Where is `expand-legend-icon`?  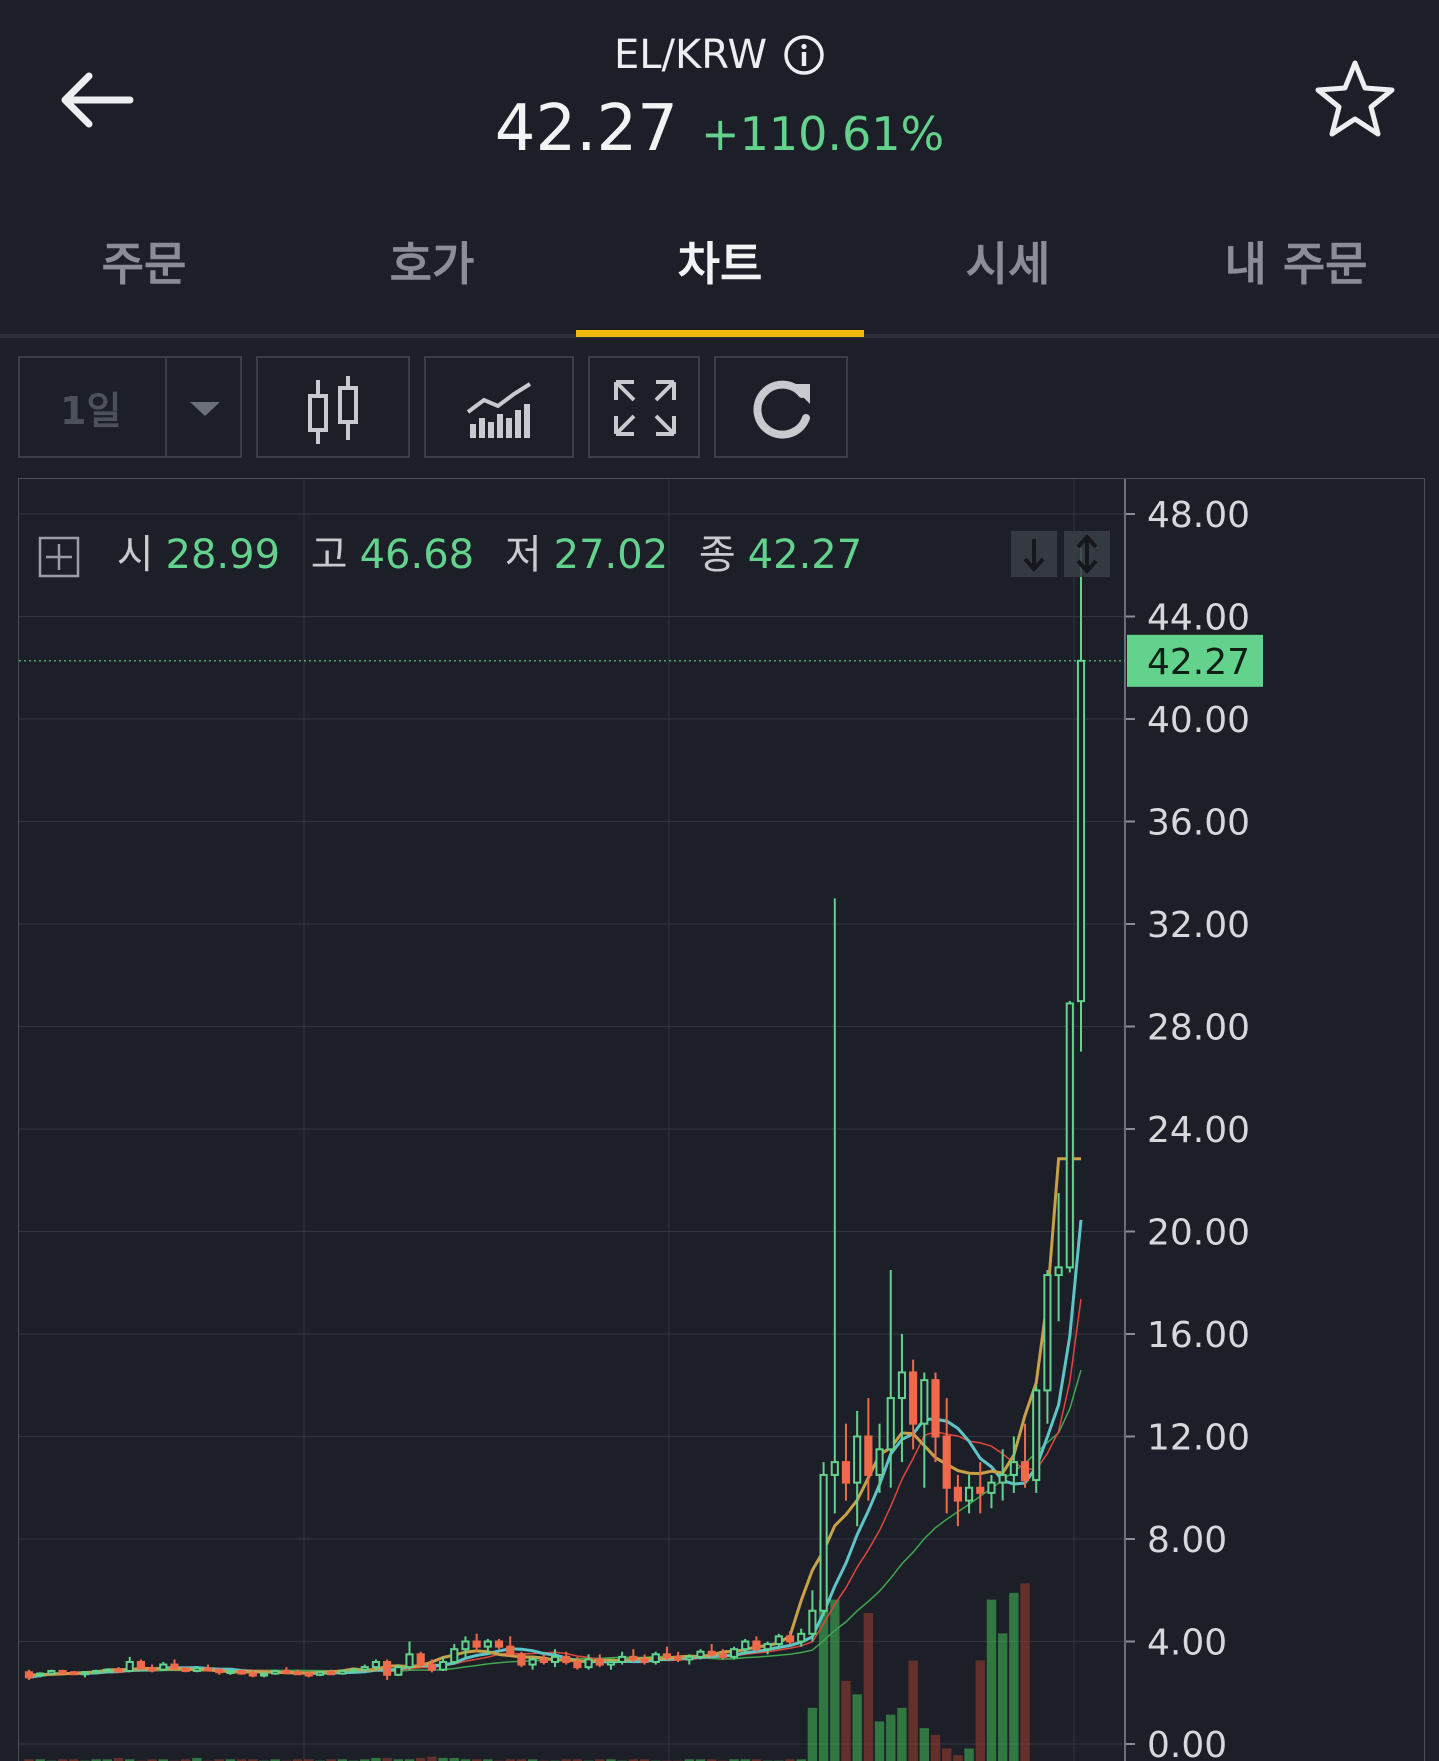 expand-legend-icon is located at coordinates (59, 557).